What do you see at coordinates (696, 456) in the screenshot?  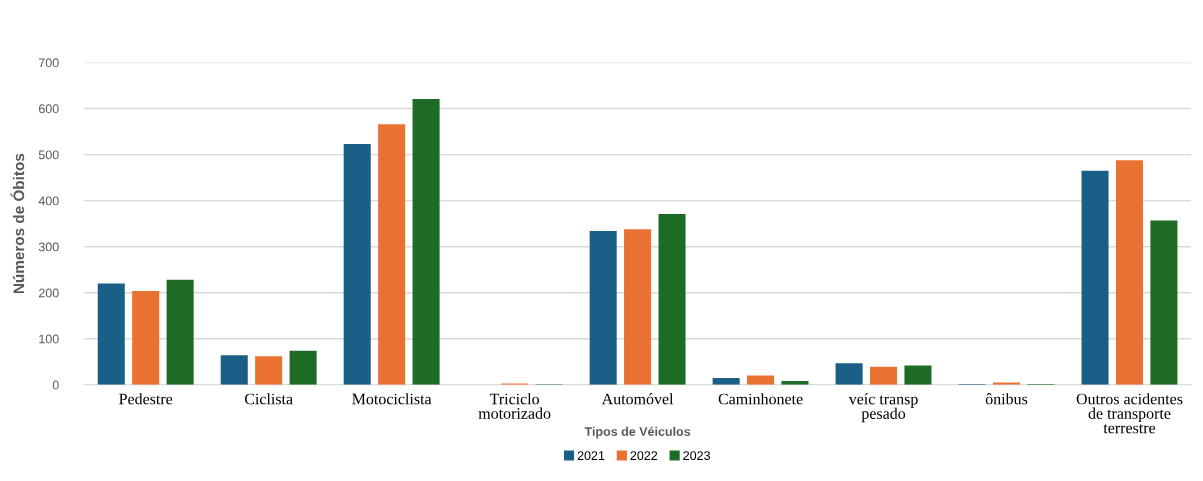 I see `legend-label: 2023` at bounding box center [696, 456].